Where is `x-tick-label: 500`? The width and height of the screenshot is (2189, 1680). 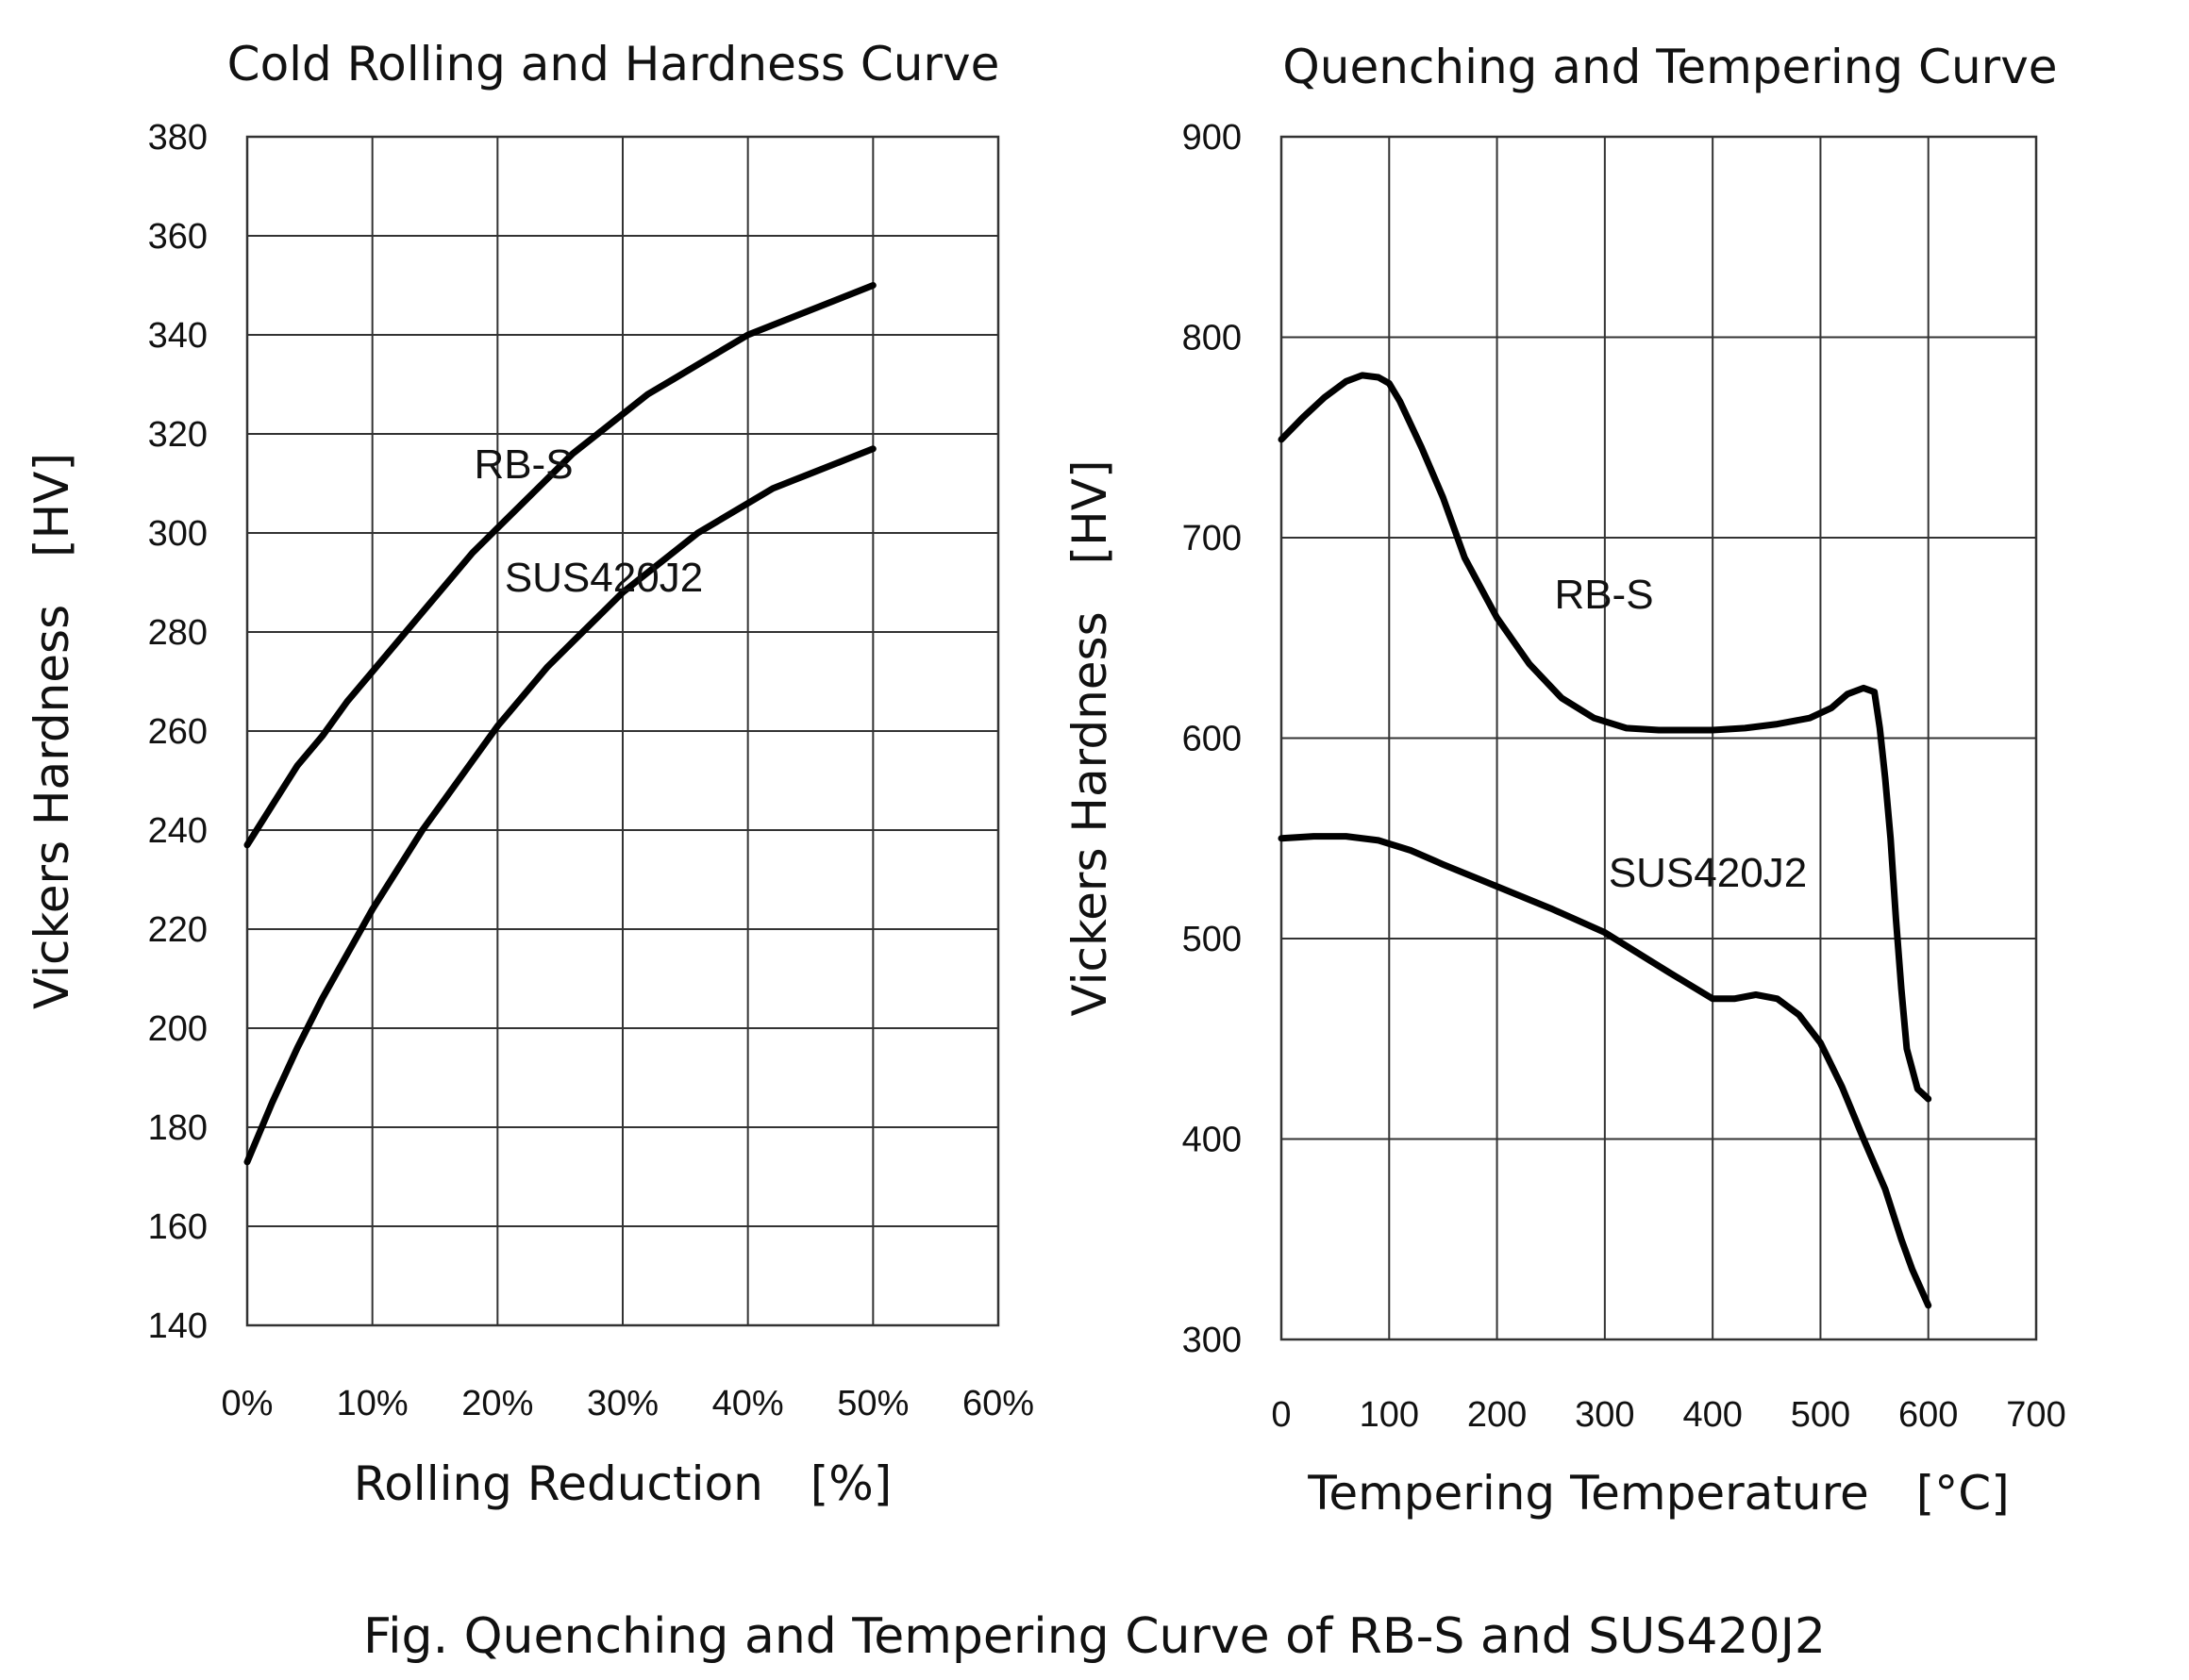
x-tick-label: 500 is located at coordinates (1821, 1415).